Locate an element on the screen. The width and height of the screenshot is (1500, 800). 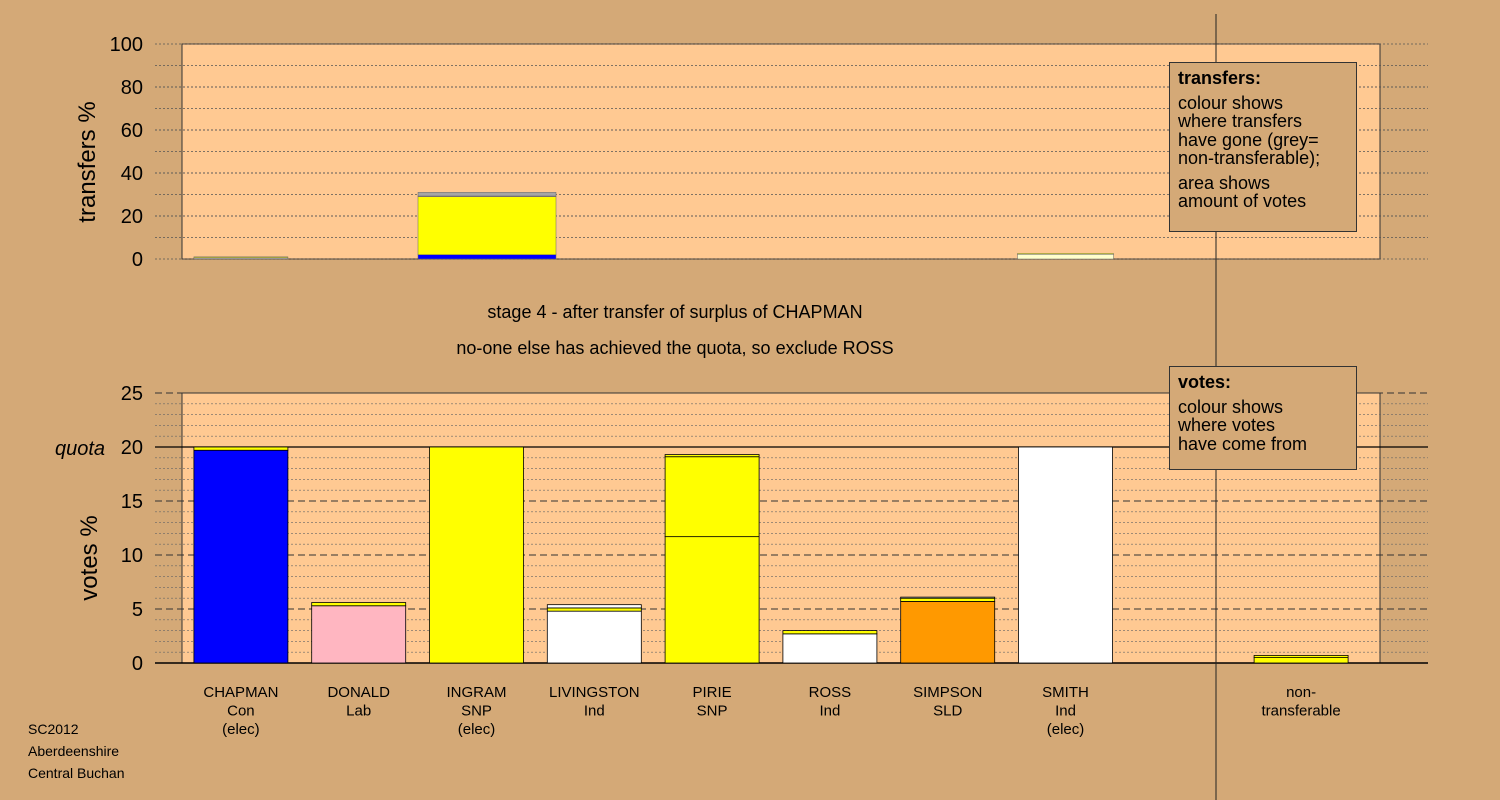
votes-category-label: ROSS is located at coordinates (830, 692).